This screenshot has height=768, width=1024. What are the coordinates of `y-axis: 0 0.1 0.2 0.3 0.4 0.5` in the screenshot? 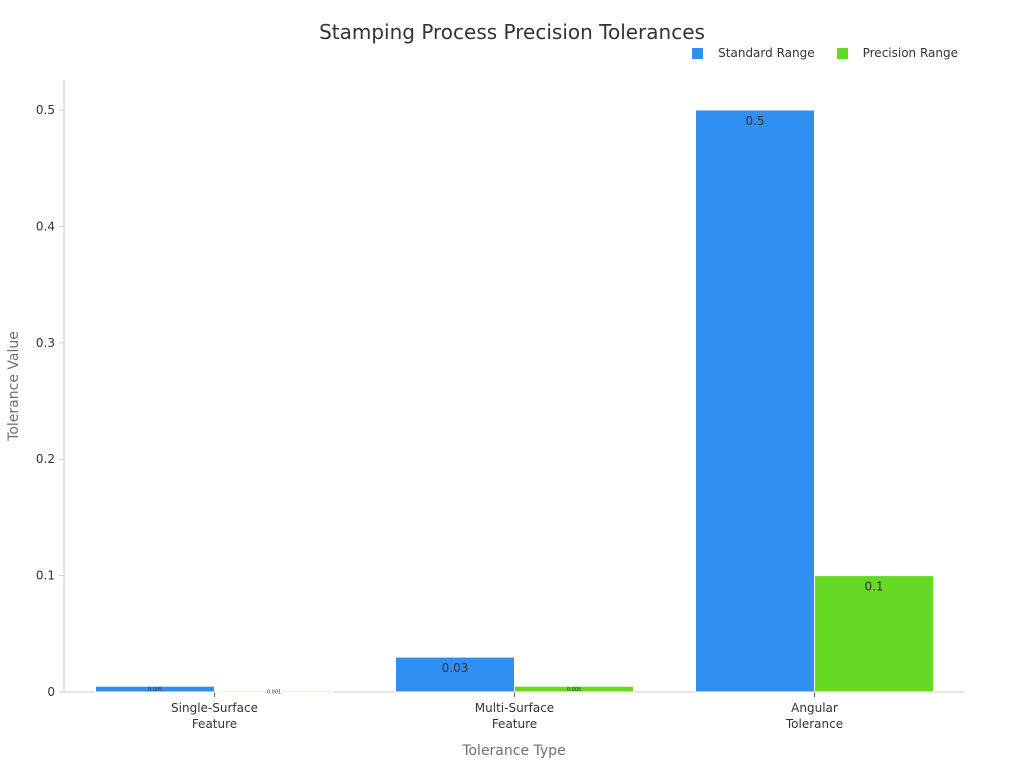 It's located at (50, 389).